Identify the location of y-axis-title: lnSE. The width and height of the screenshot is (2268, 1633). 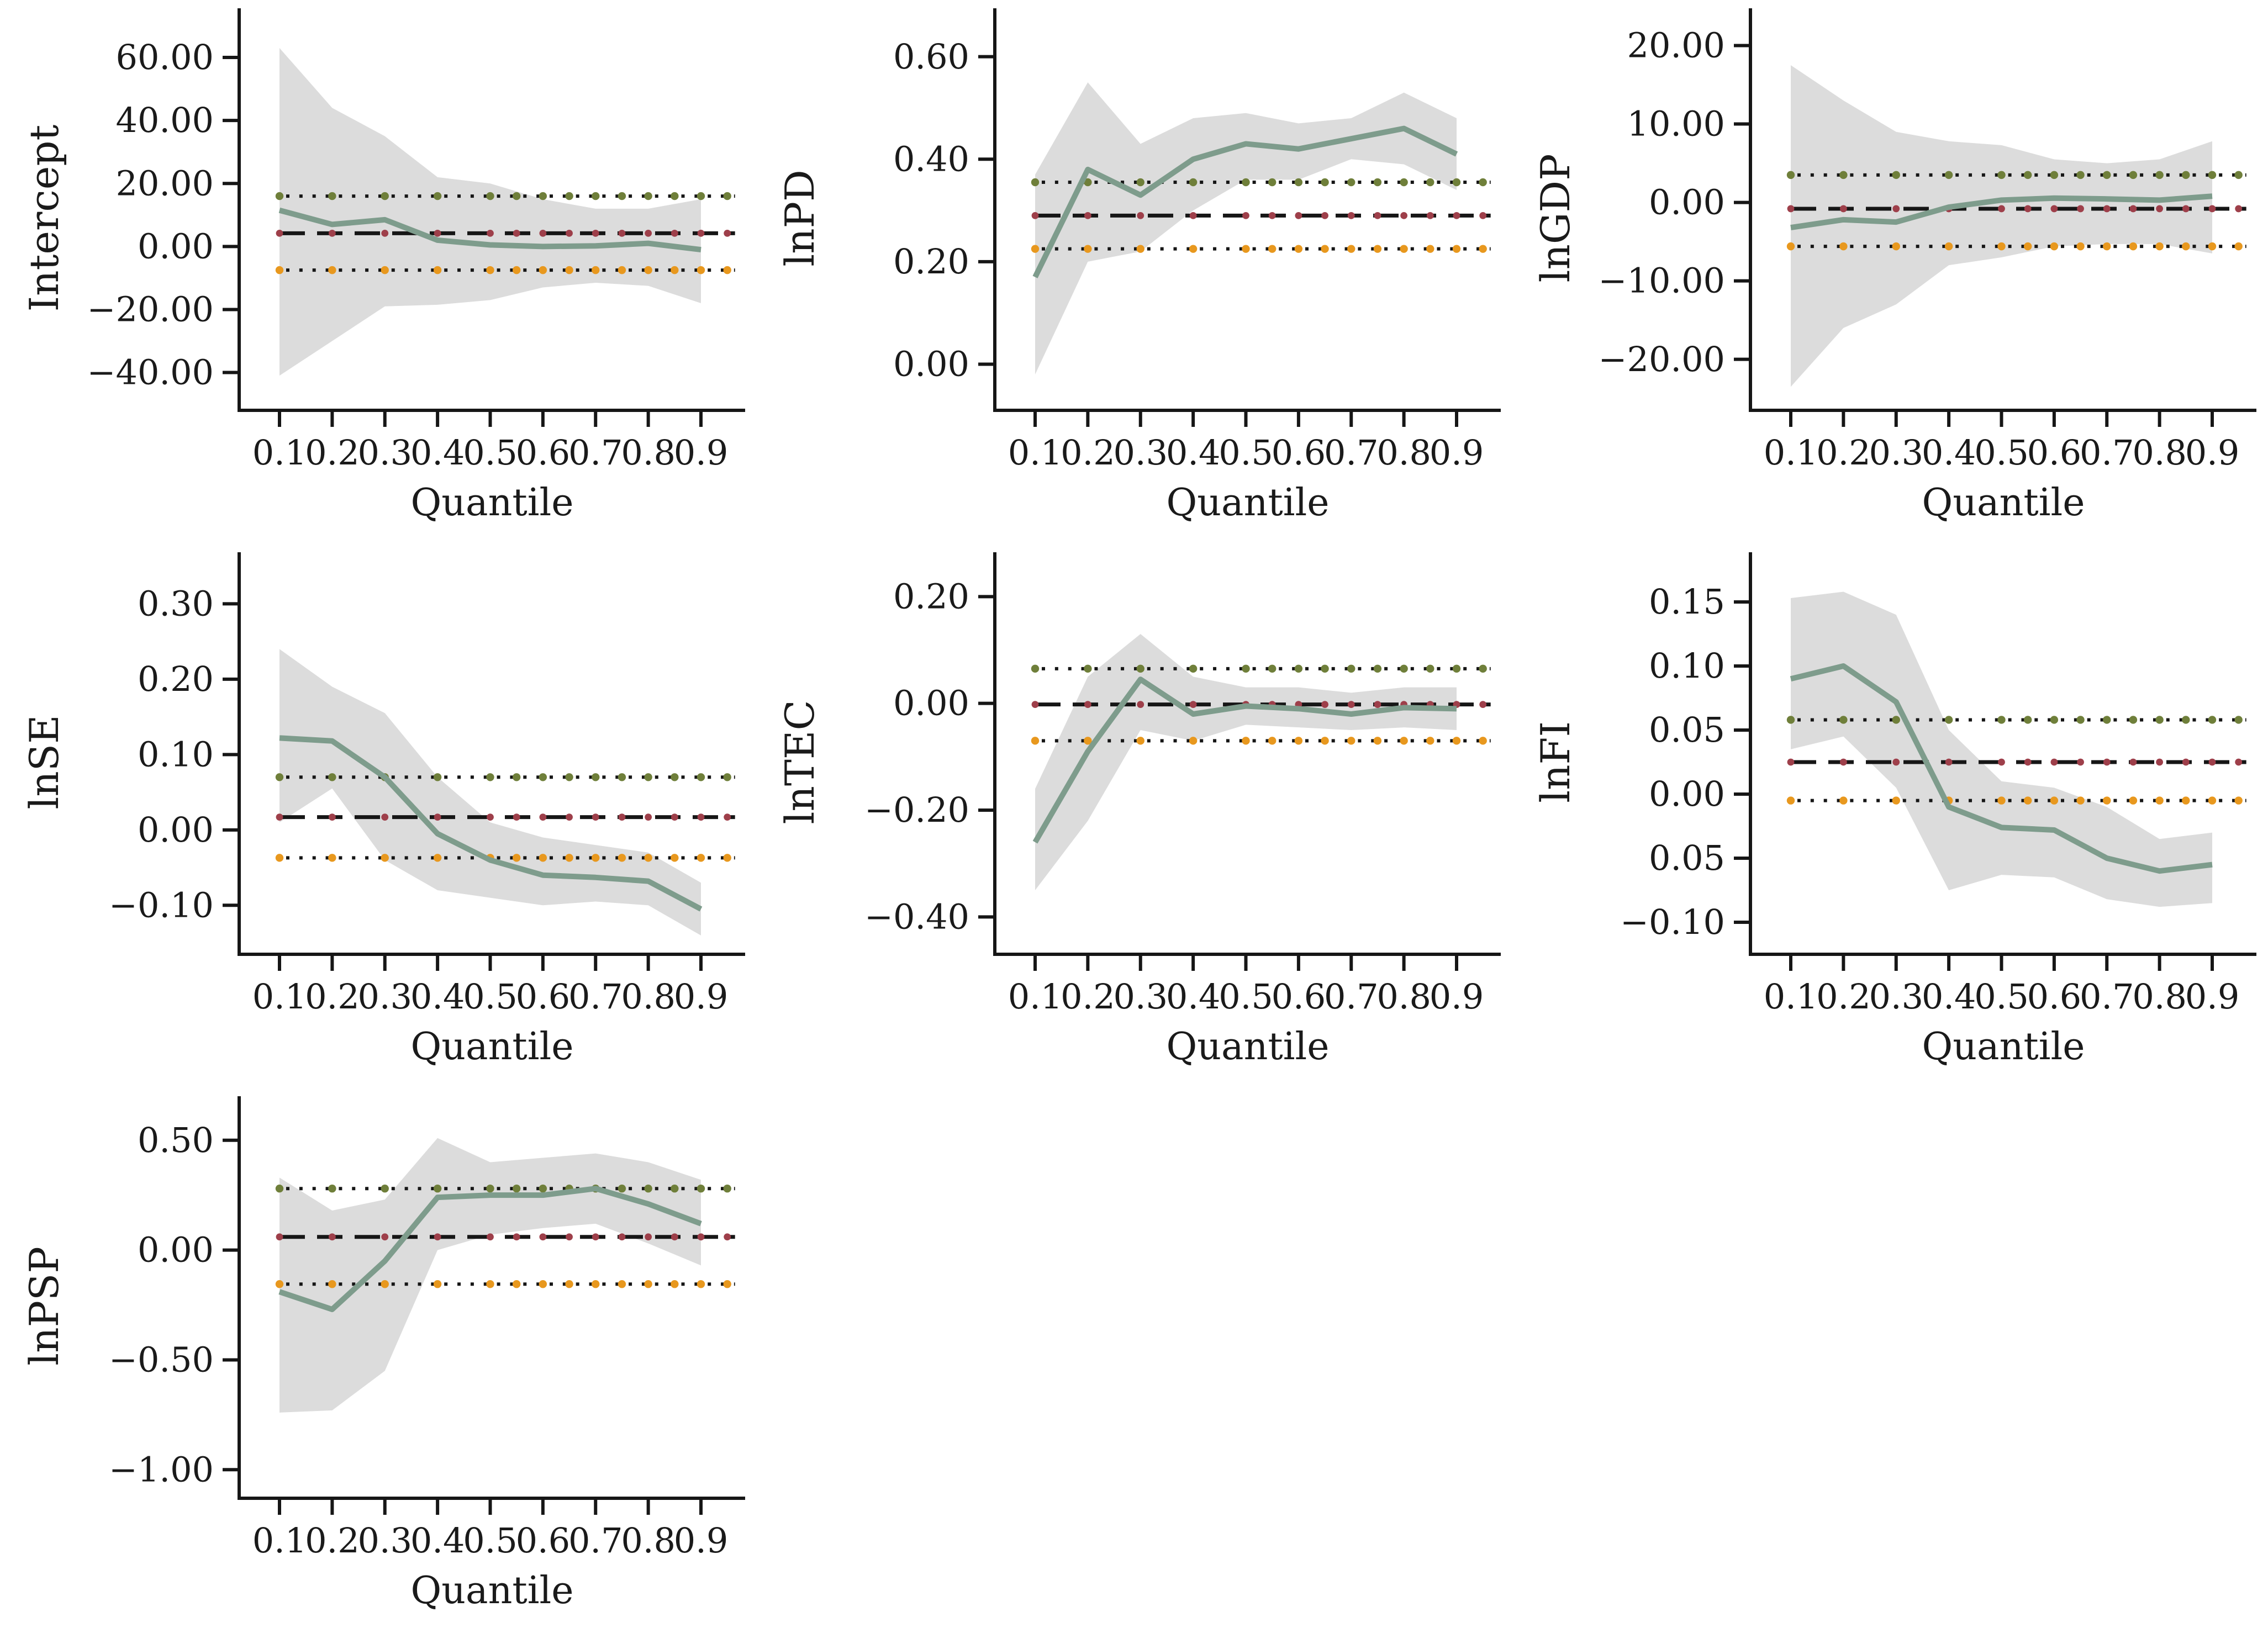
(44, 762).